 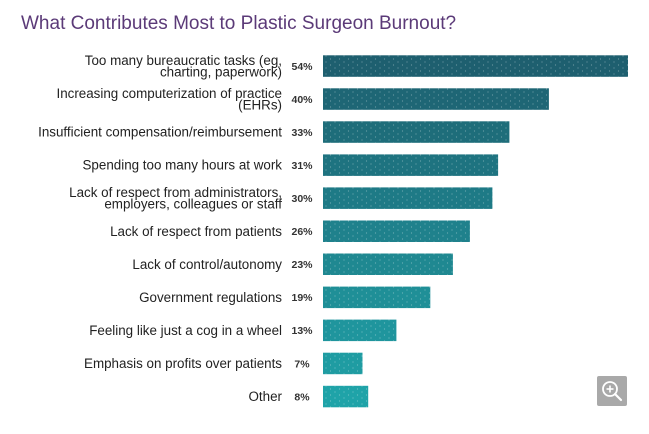 I want to click on category-label-5: Lack of respect from patients, so click(x=196, y=231).